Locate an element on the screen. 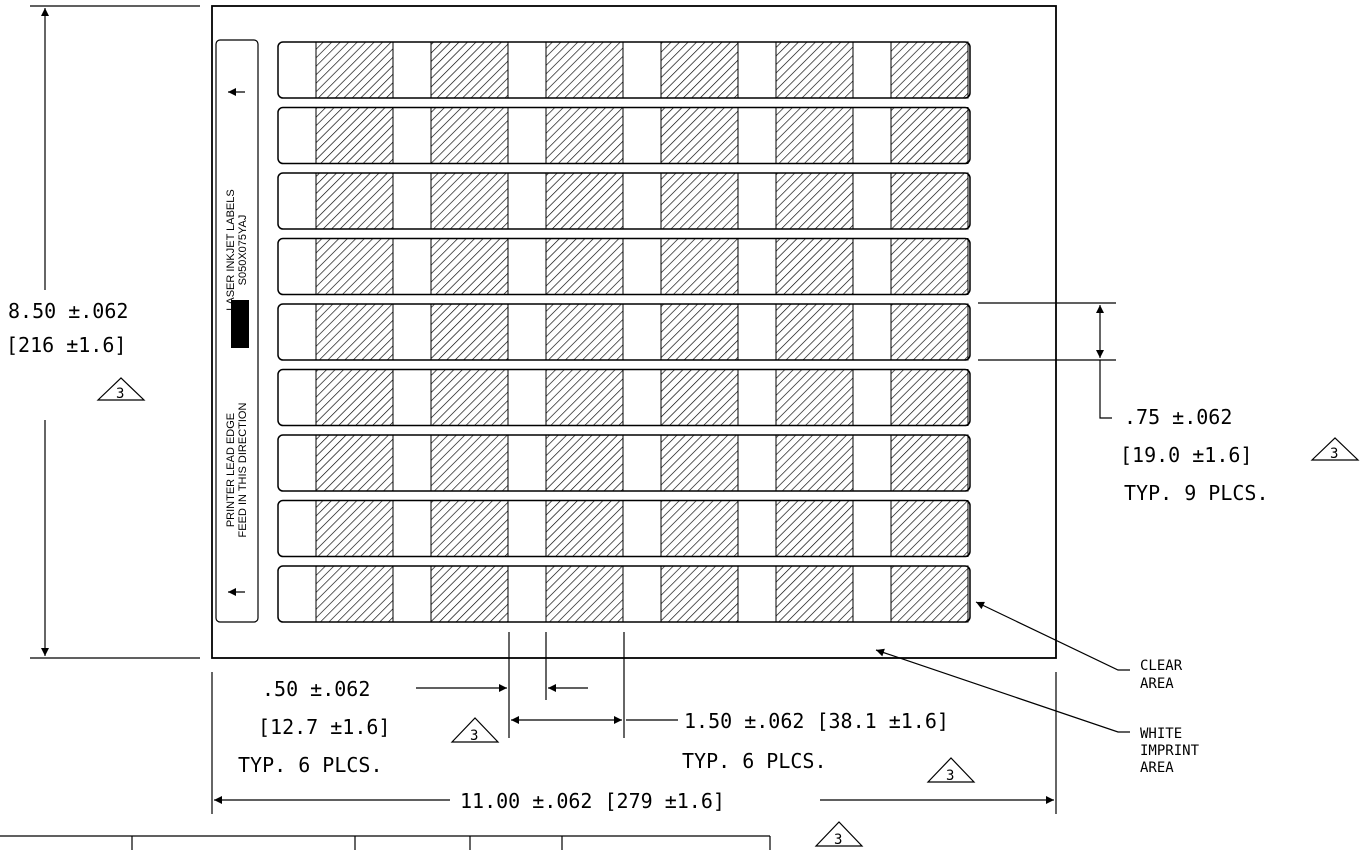  flag-height: 3 is located at coordinates (121, 389).